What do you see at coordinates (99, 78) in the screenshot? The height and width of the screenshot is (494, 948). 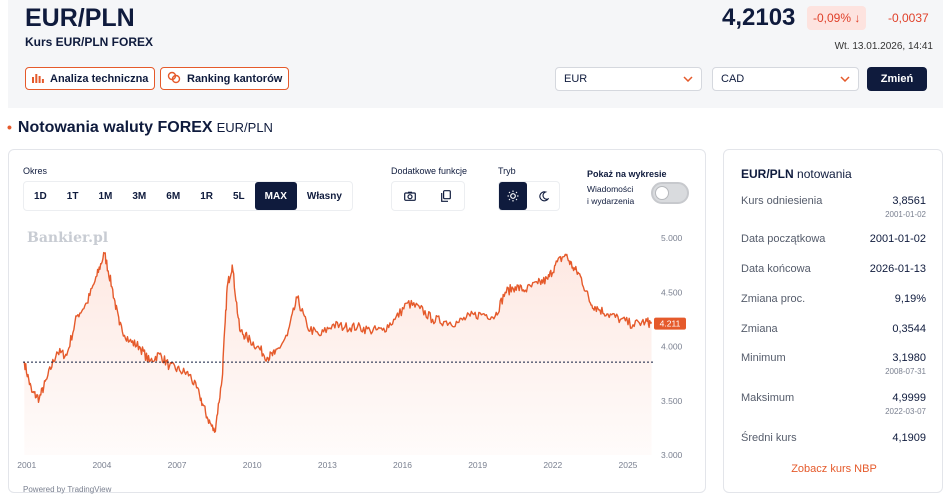 I see `technical-analysis-label: Analiza techniczna` at bounding box center [99, 78].